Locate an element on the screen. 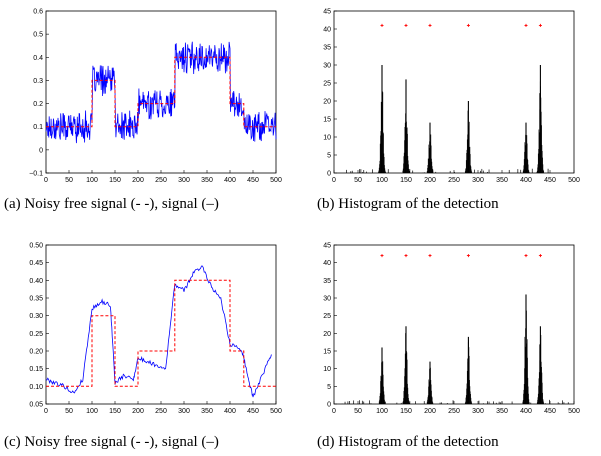 Image resolution: width=601 pixels, height=456 pixels. plot-frame-a is located at coordinates (161, 92).